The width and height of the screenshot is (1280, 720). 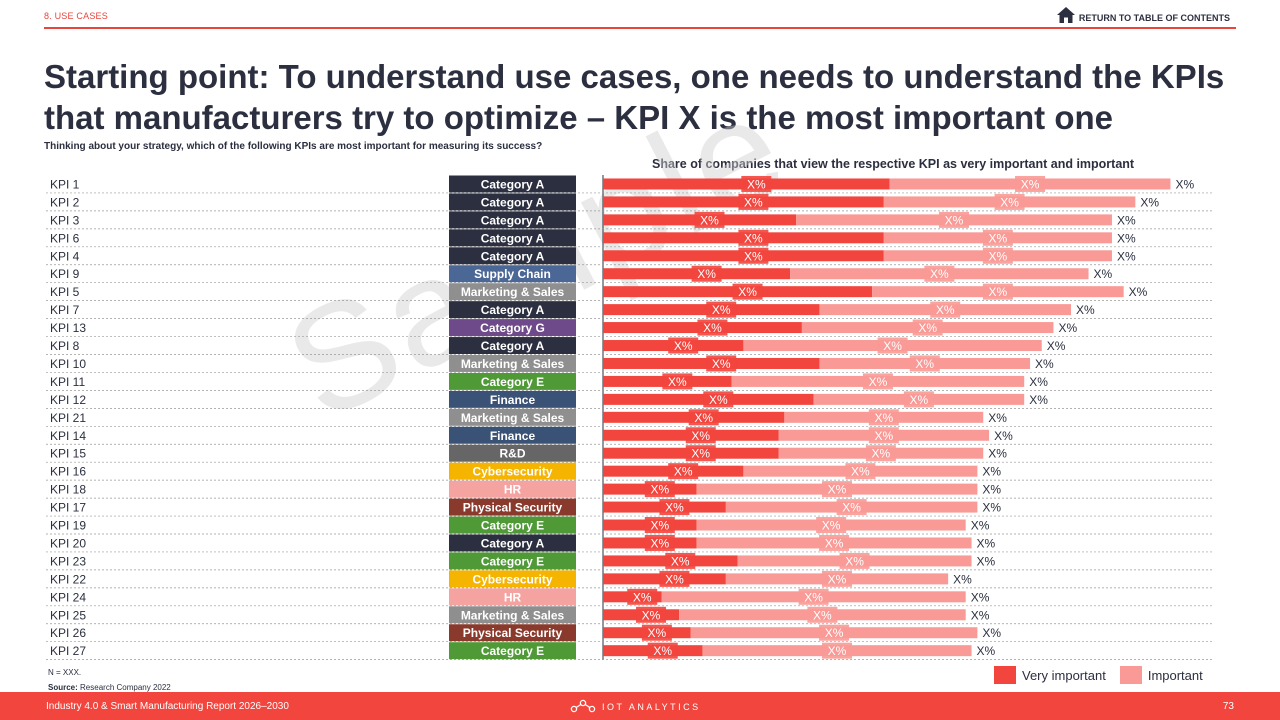 What do you see at coordinates (65, 202) in the screenshot?
I see `kpi-label: KPI 2` at bounding box center [65, 202].